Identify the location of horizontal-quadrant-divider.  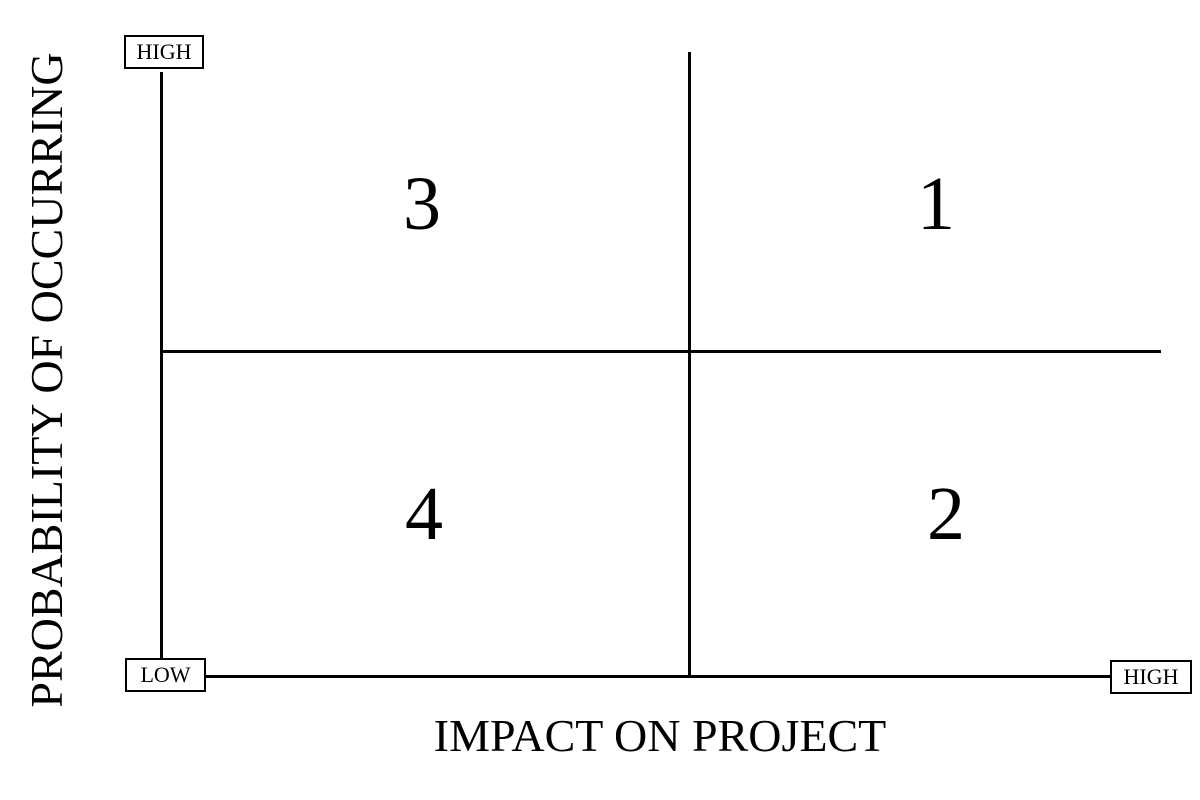
(661, 351).